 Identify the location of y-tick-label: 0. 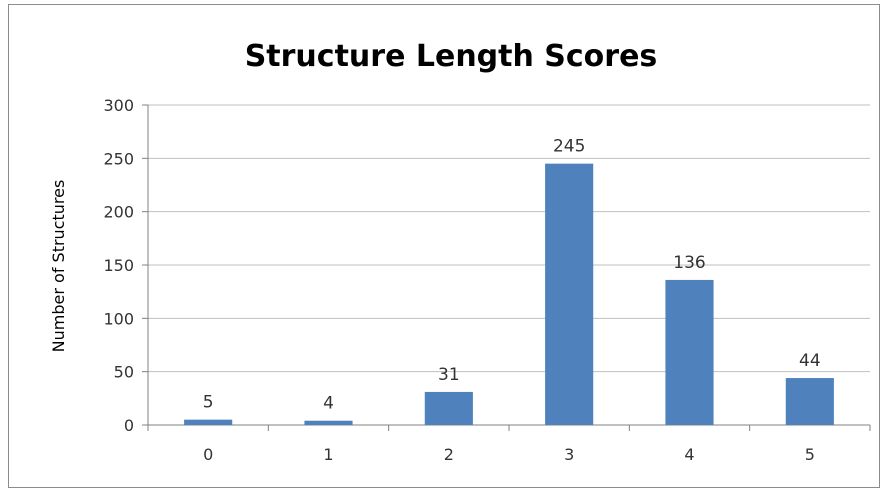
(129, 425).